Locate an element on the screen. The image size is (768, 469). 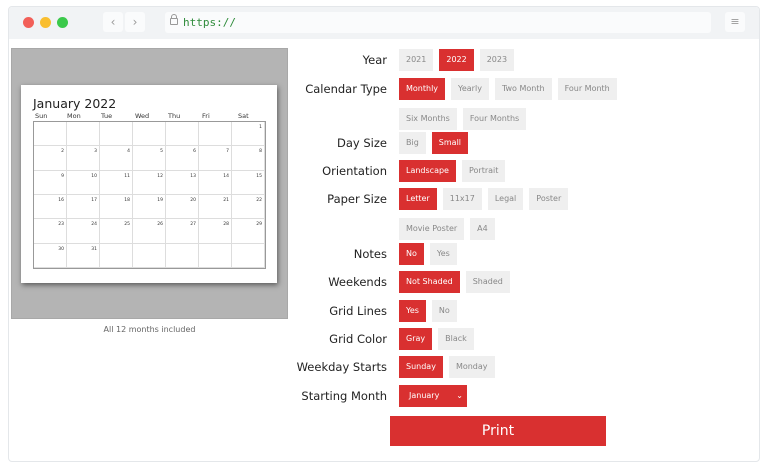
grid-lines-option-no: No is located at coordinates (444, 311).